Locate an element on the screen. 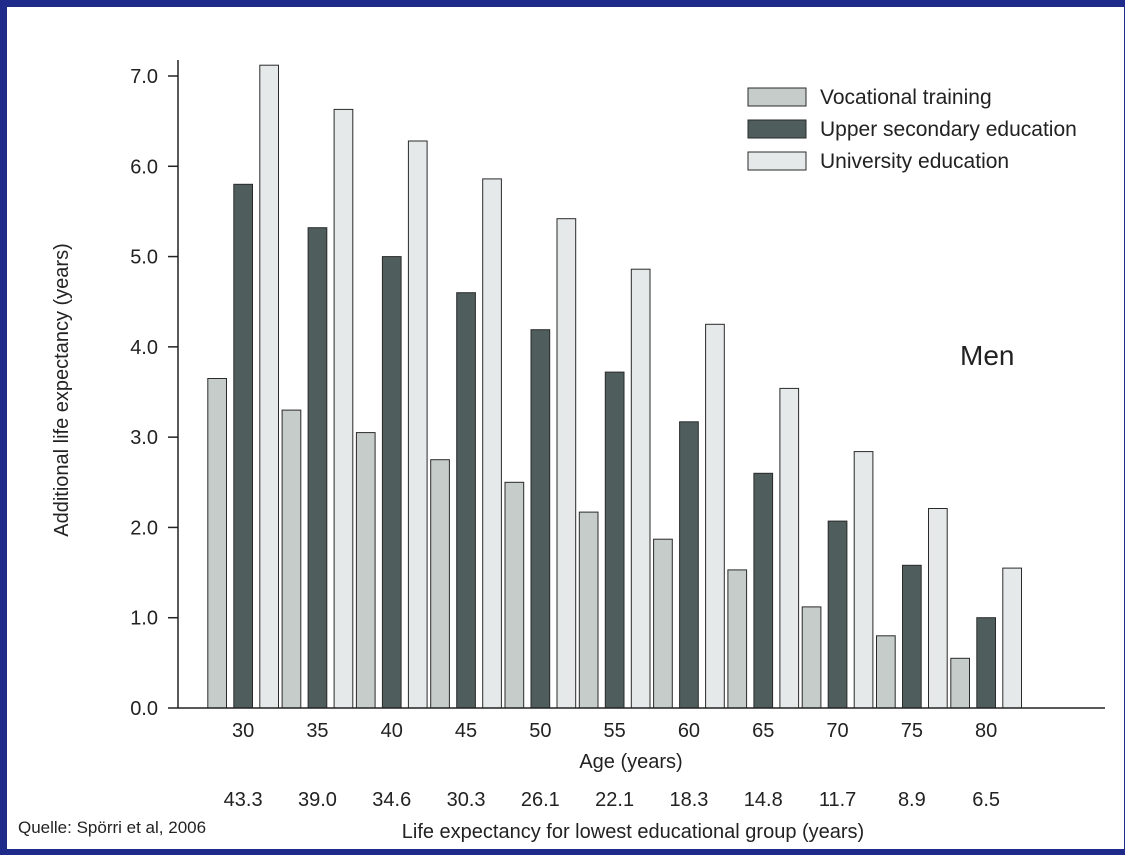 This screenshot has height=855, width=1125. legend-label-vocational-training: Vocational training is located at coordinates (906, 97).